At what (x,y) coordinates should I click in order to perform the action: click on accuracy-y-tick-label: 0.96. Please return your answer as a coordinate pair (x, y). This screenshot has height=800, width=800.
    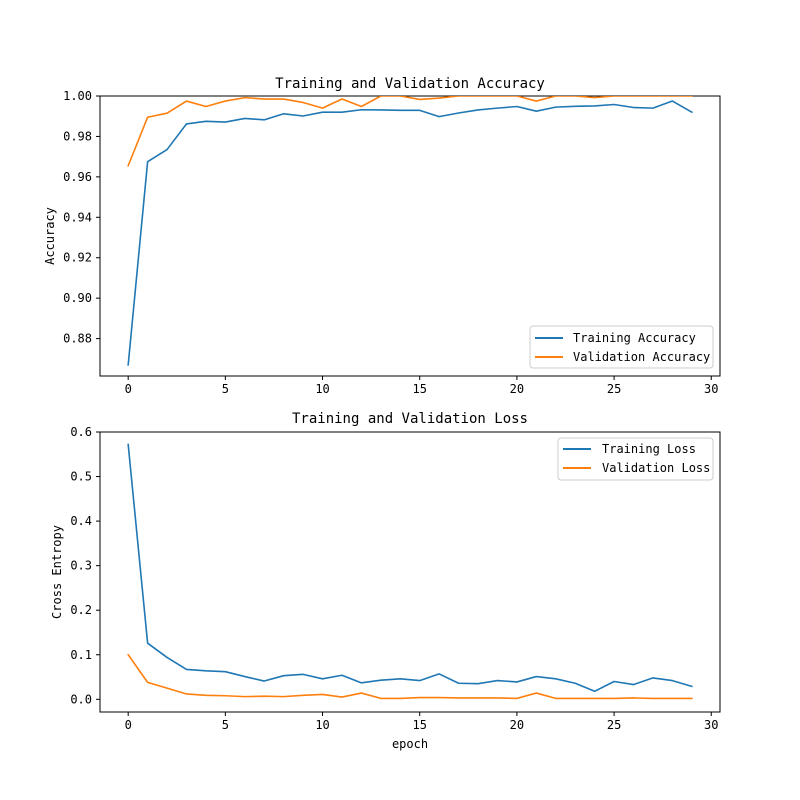
    Looking at the image, I should click on (77, 177).